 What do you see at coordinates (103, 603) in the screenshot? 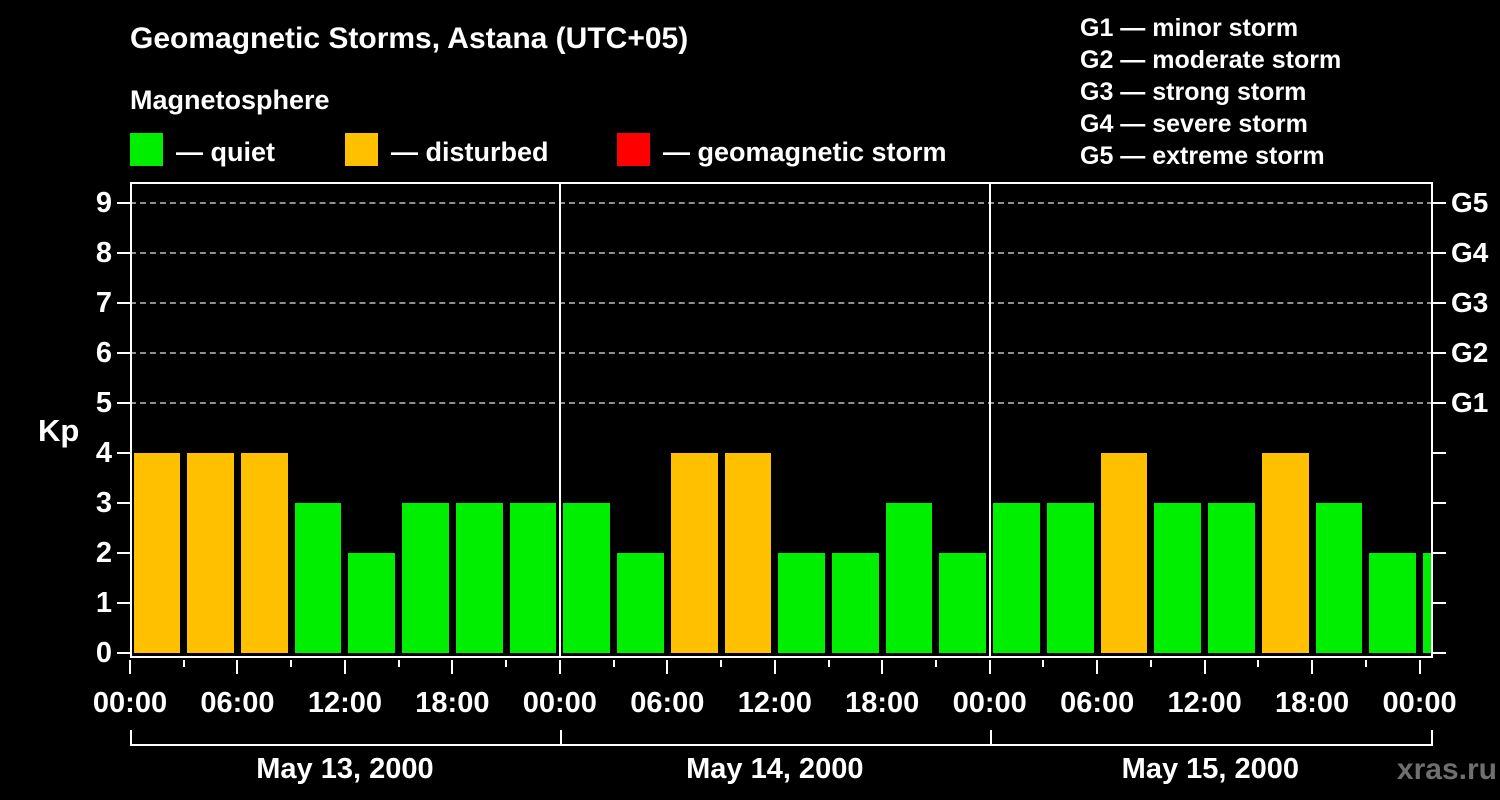
I see `y-tick-label: 1` at bounding box center [103, 603].